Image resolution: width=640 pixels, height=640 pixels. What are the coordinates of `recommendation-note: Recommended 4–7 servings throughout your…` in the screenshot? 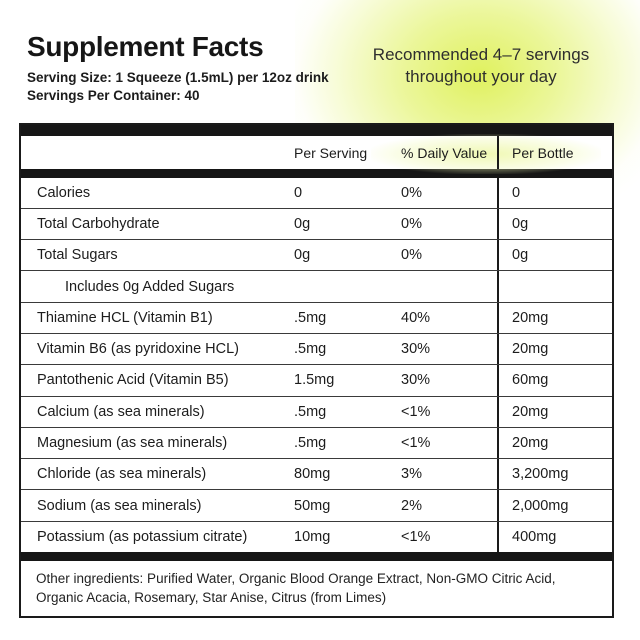 It's located at (481, 66).